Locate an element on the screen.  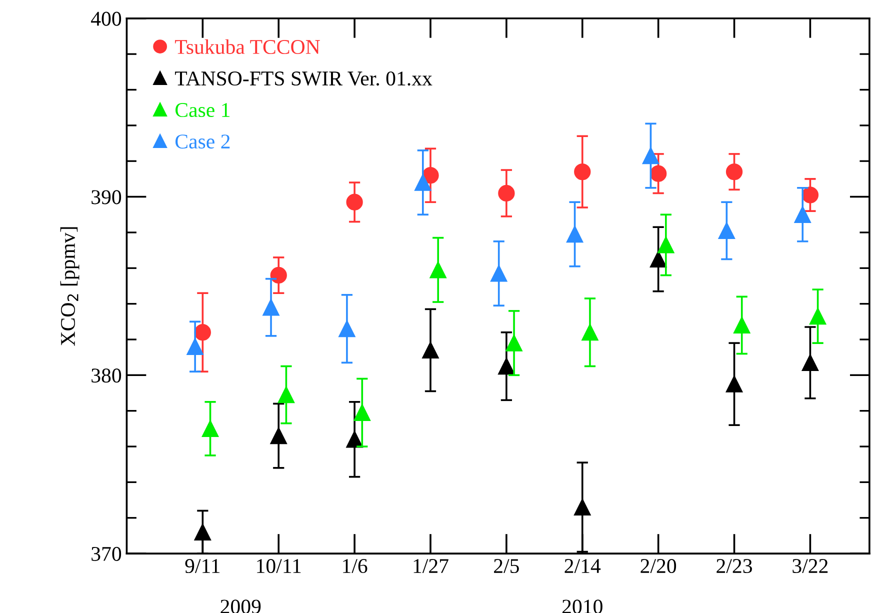
y-tick-label: 370 is located at coordinates (107, 553).